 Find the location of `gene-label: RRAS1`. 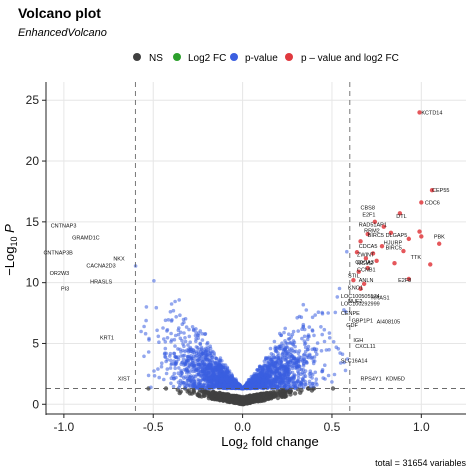

gene-label: RRAS1 is located at coordinates (380, 298).